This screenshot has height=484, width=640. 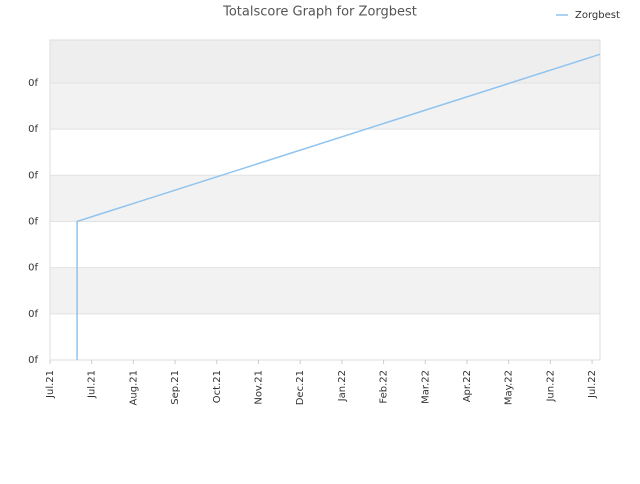 What do you see at coordinates (175, 387) in the screenshot?
I see `x-tick-label: Sep.21` at bounding box center [175, 387].